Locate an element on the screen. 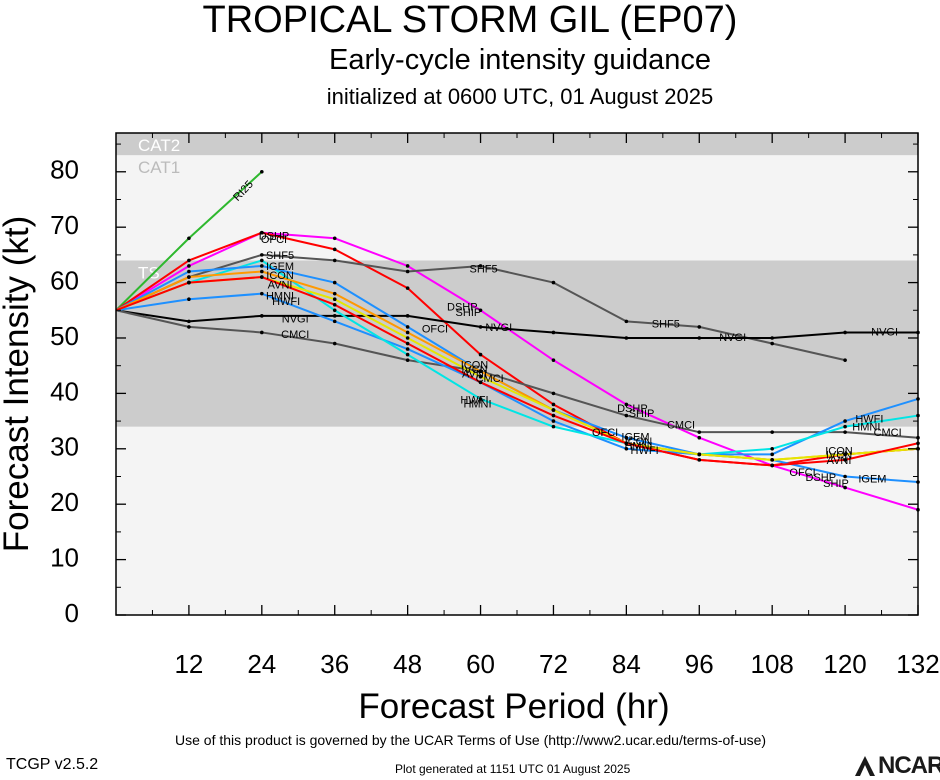 The width and height of the screenshot is (940, 780). series-label: IVCN is located at coordinates (839, 455).